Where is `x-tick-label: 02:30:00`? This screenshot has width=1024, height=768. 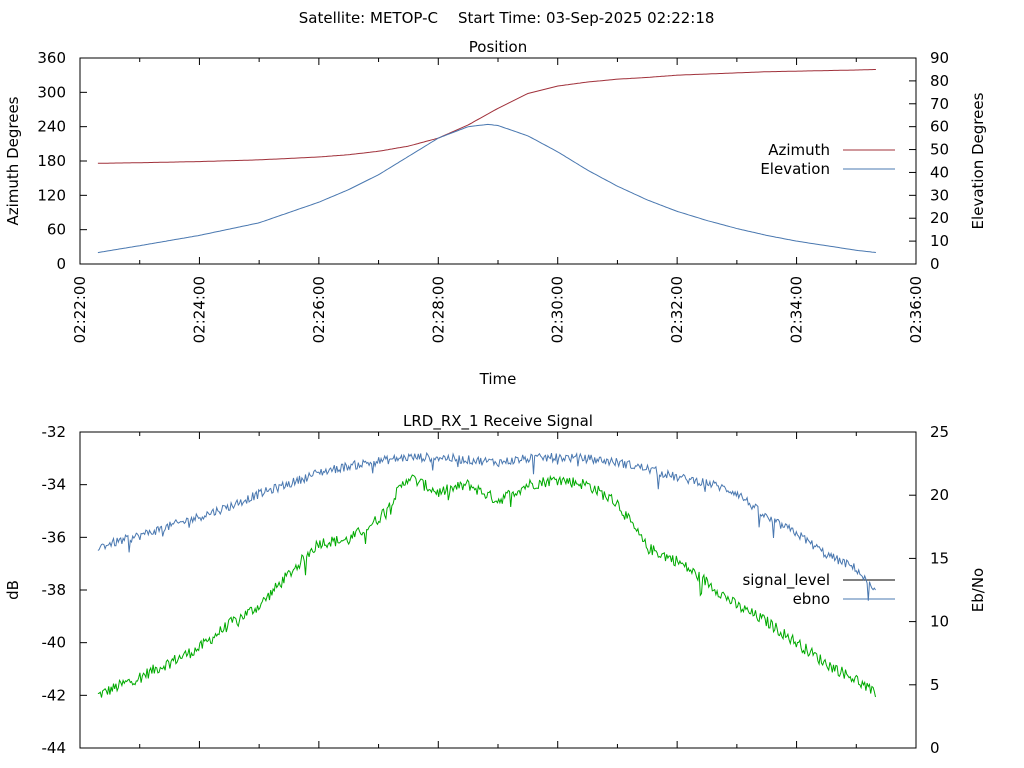 x-tick-label: 02:30:00 is located at coordinates (558, 309).